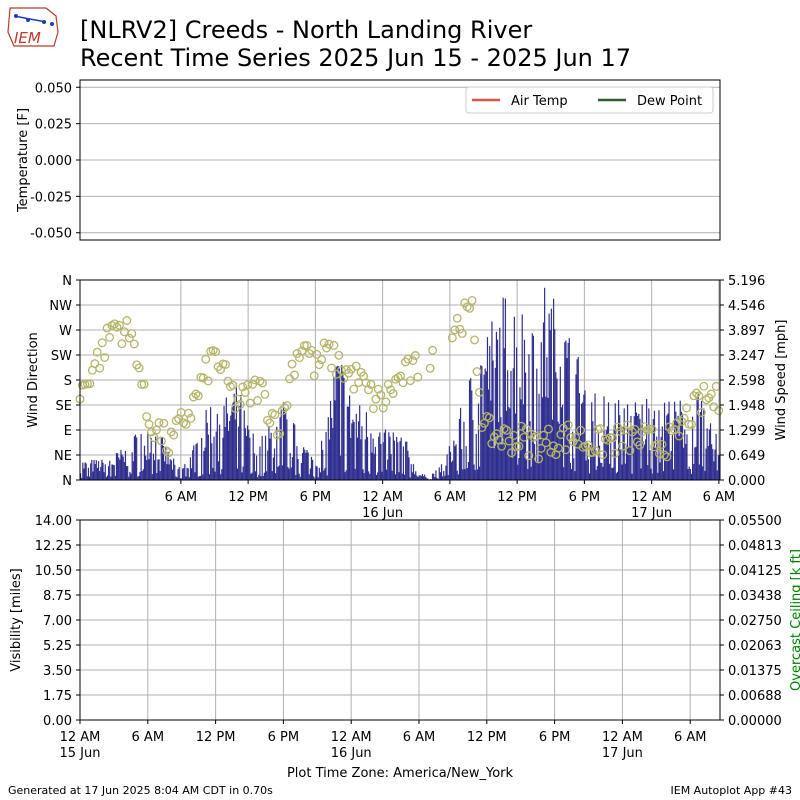 The height and width of the screenshot is (800, 800). Describe the element at coordinates (589, 100) in the screenshot. I see `temp-legend: Air Temp Dew Point` at that location.